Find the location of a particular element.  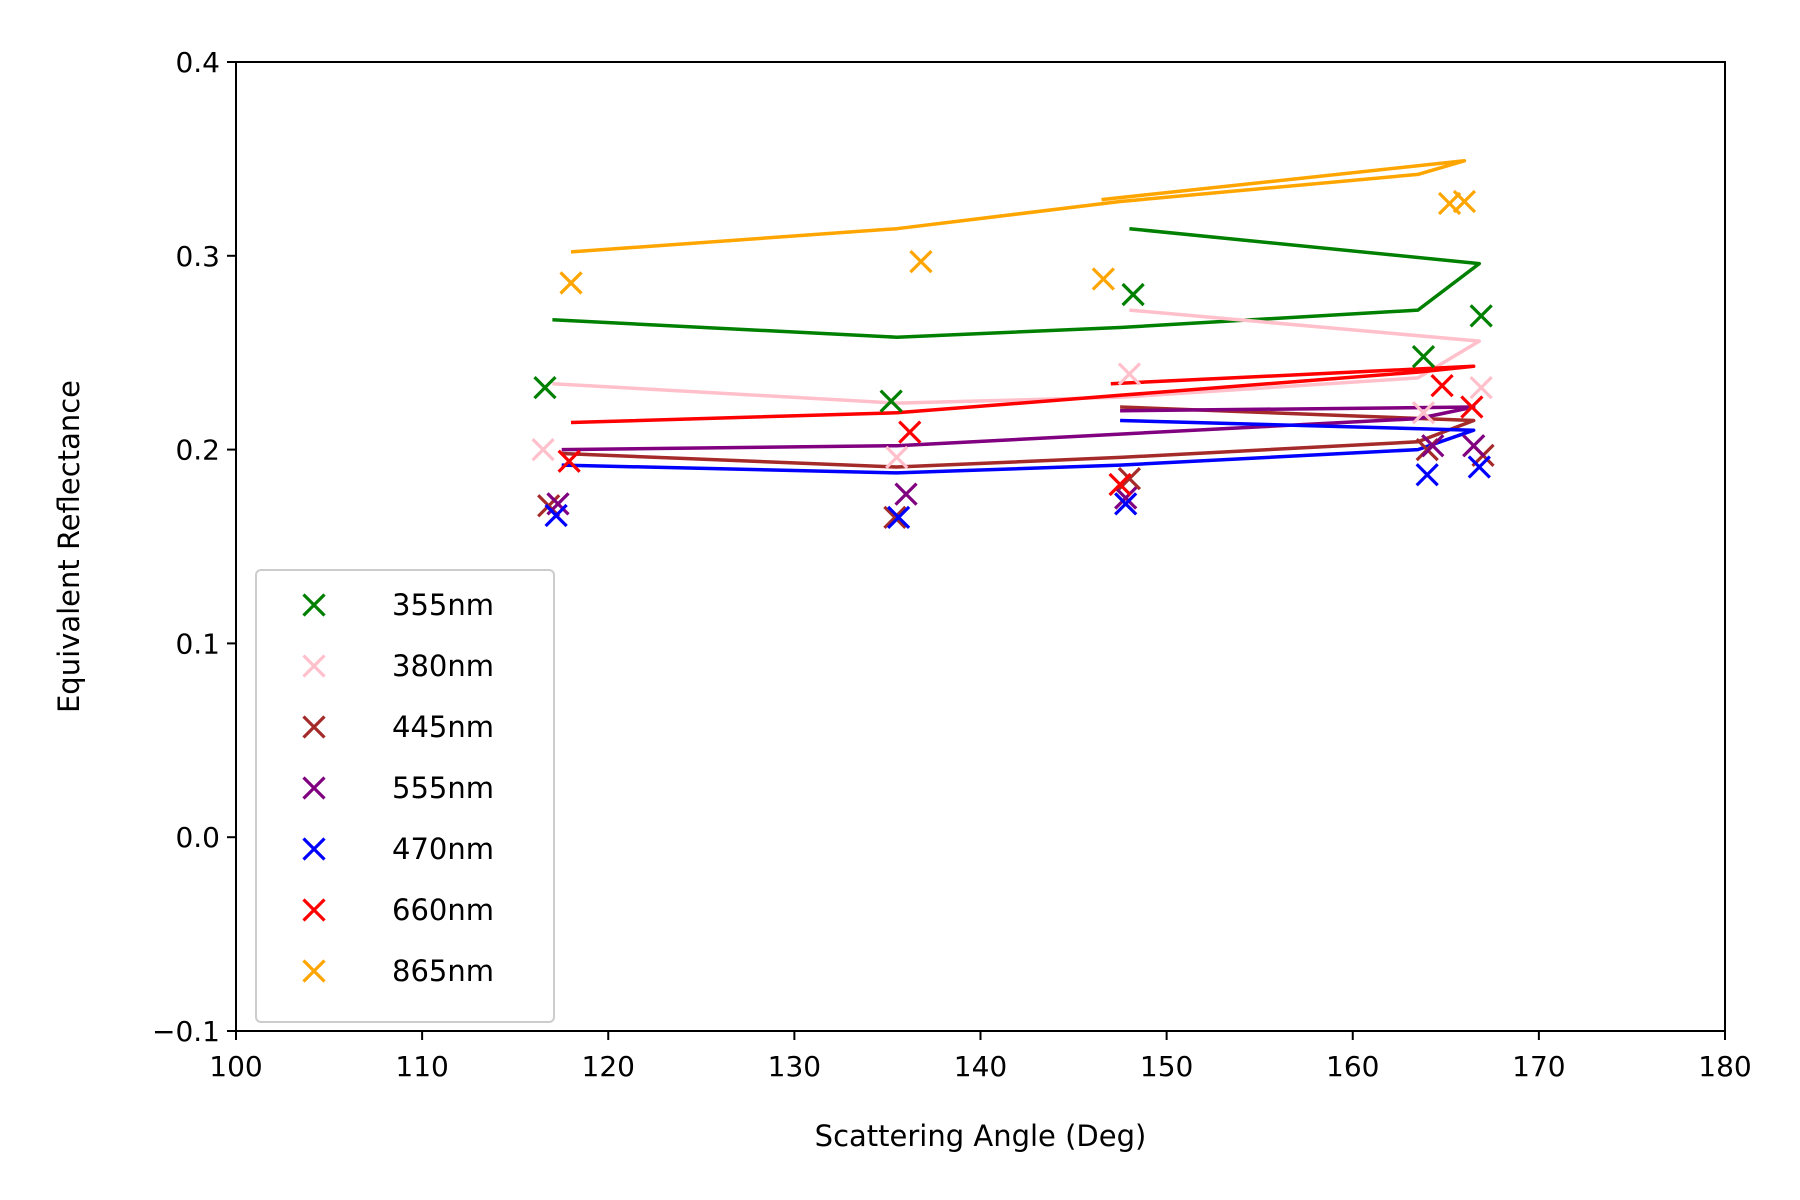

x-axis-title: Scattering Angle (Deg) is located at coordinates (981, 1136).